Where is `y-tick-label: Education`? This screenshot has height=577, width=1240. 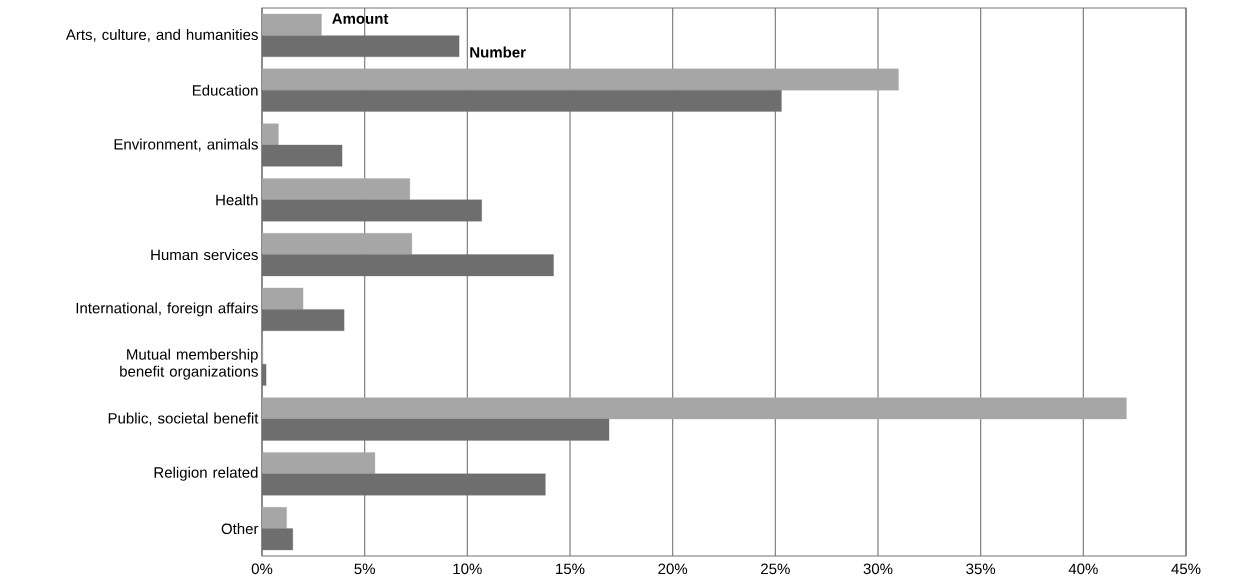 y-tick-label: Education is located at coordinates (225, 90).